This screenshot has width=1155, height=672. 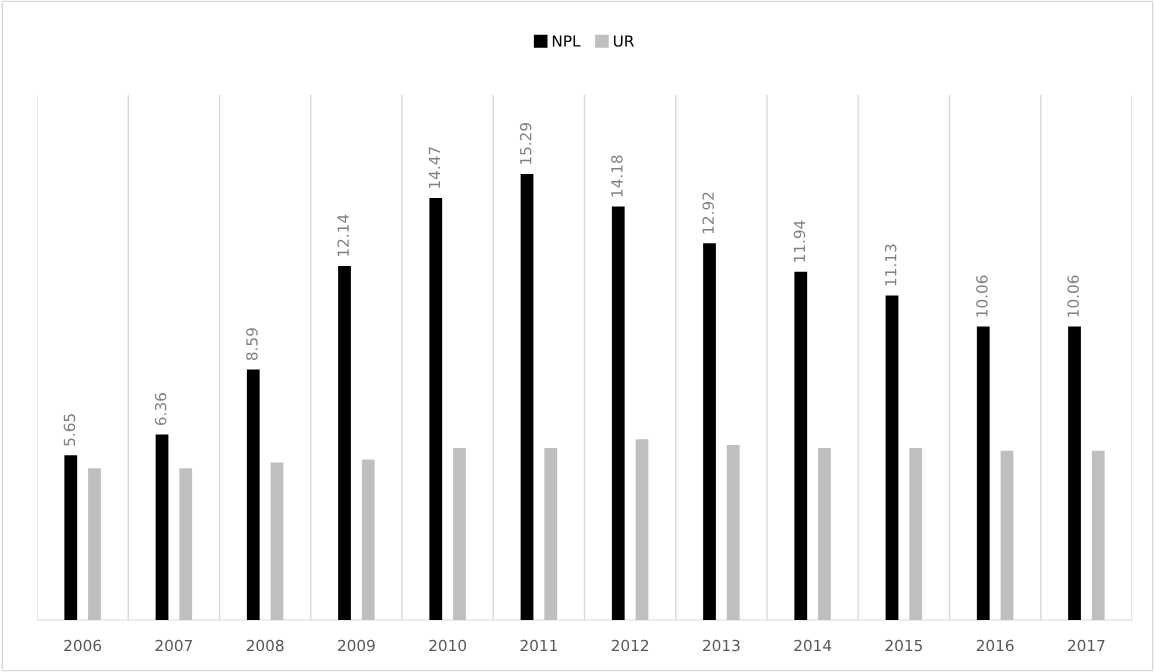 What do you see at coordinates (813, 645) in the screenshot?
I see `x-tick-label: 2014` at bounding box center [813, 645].